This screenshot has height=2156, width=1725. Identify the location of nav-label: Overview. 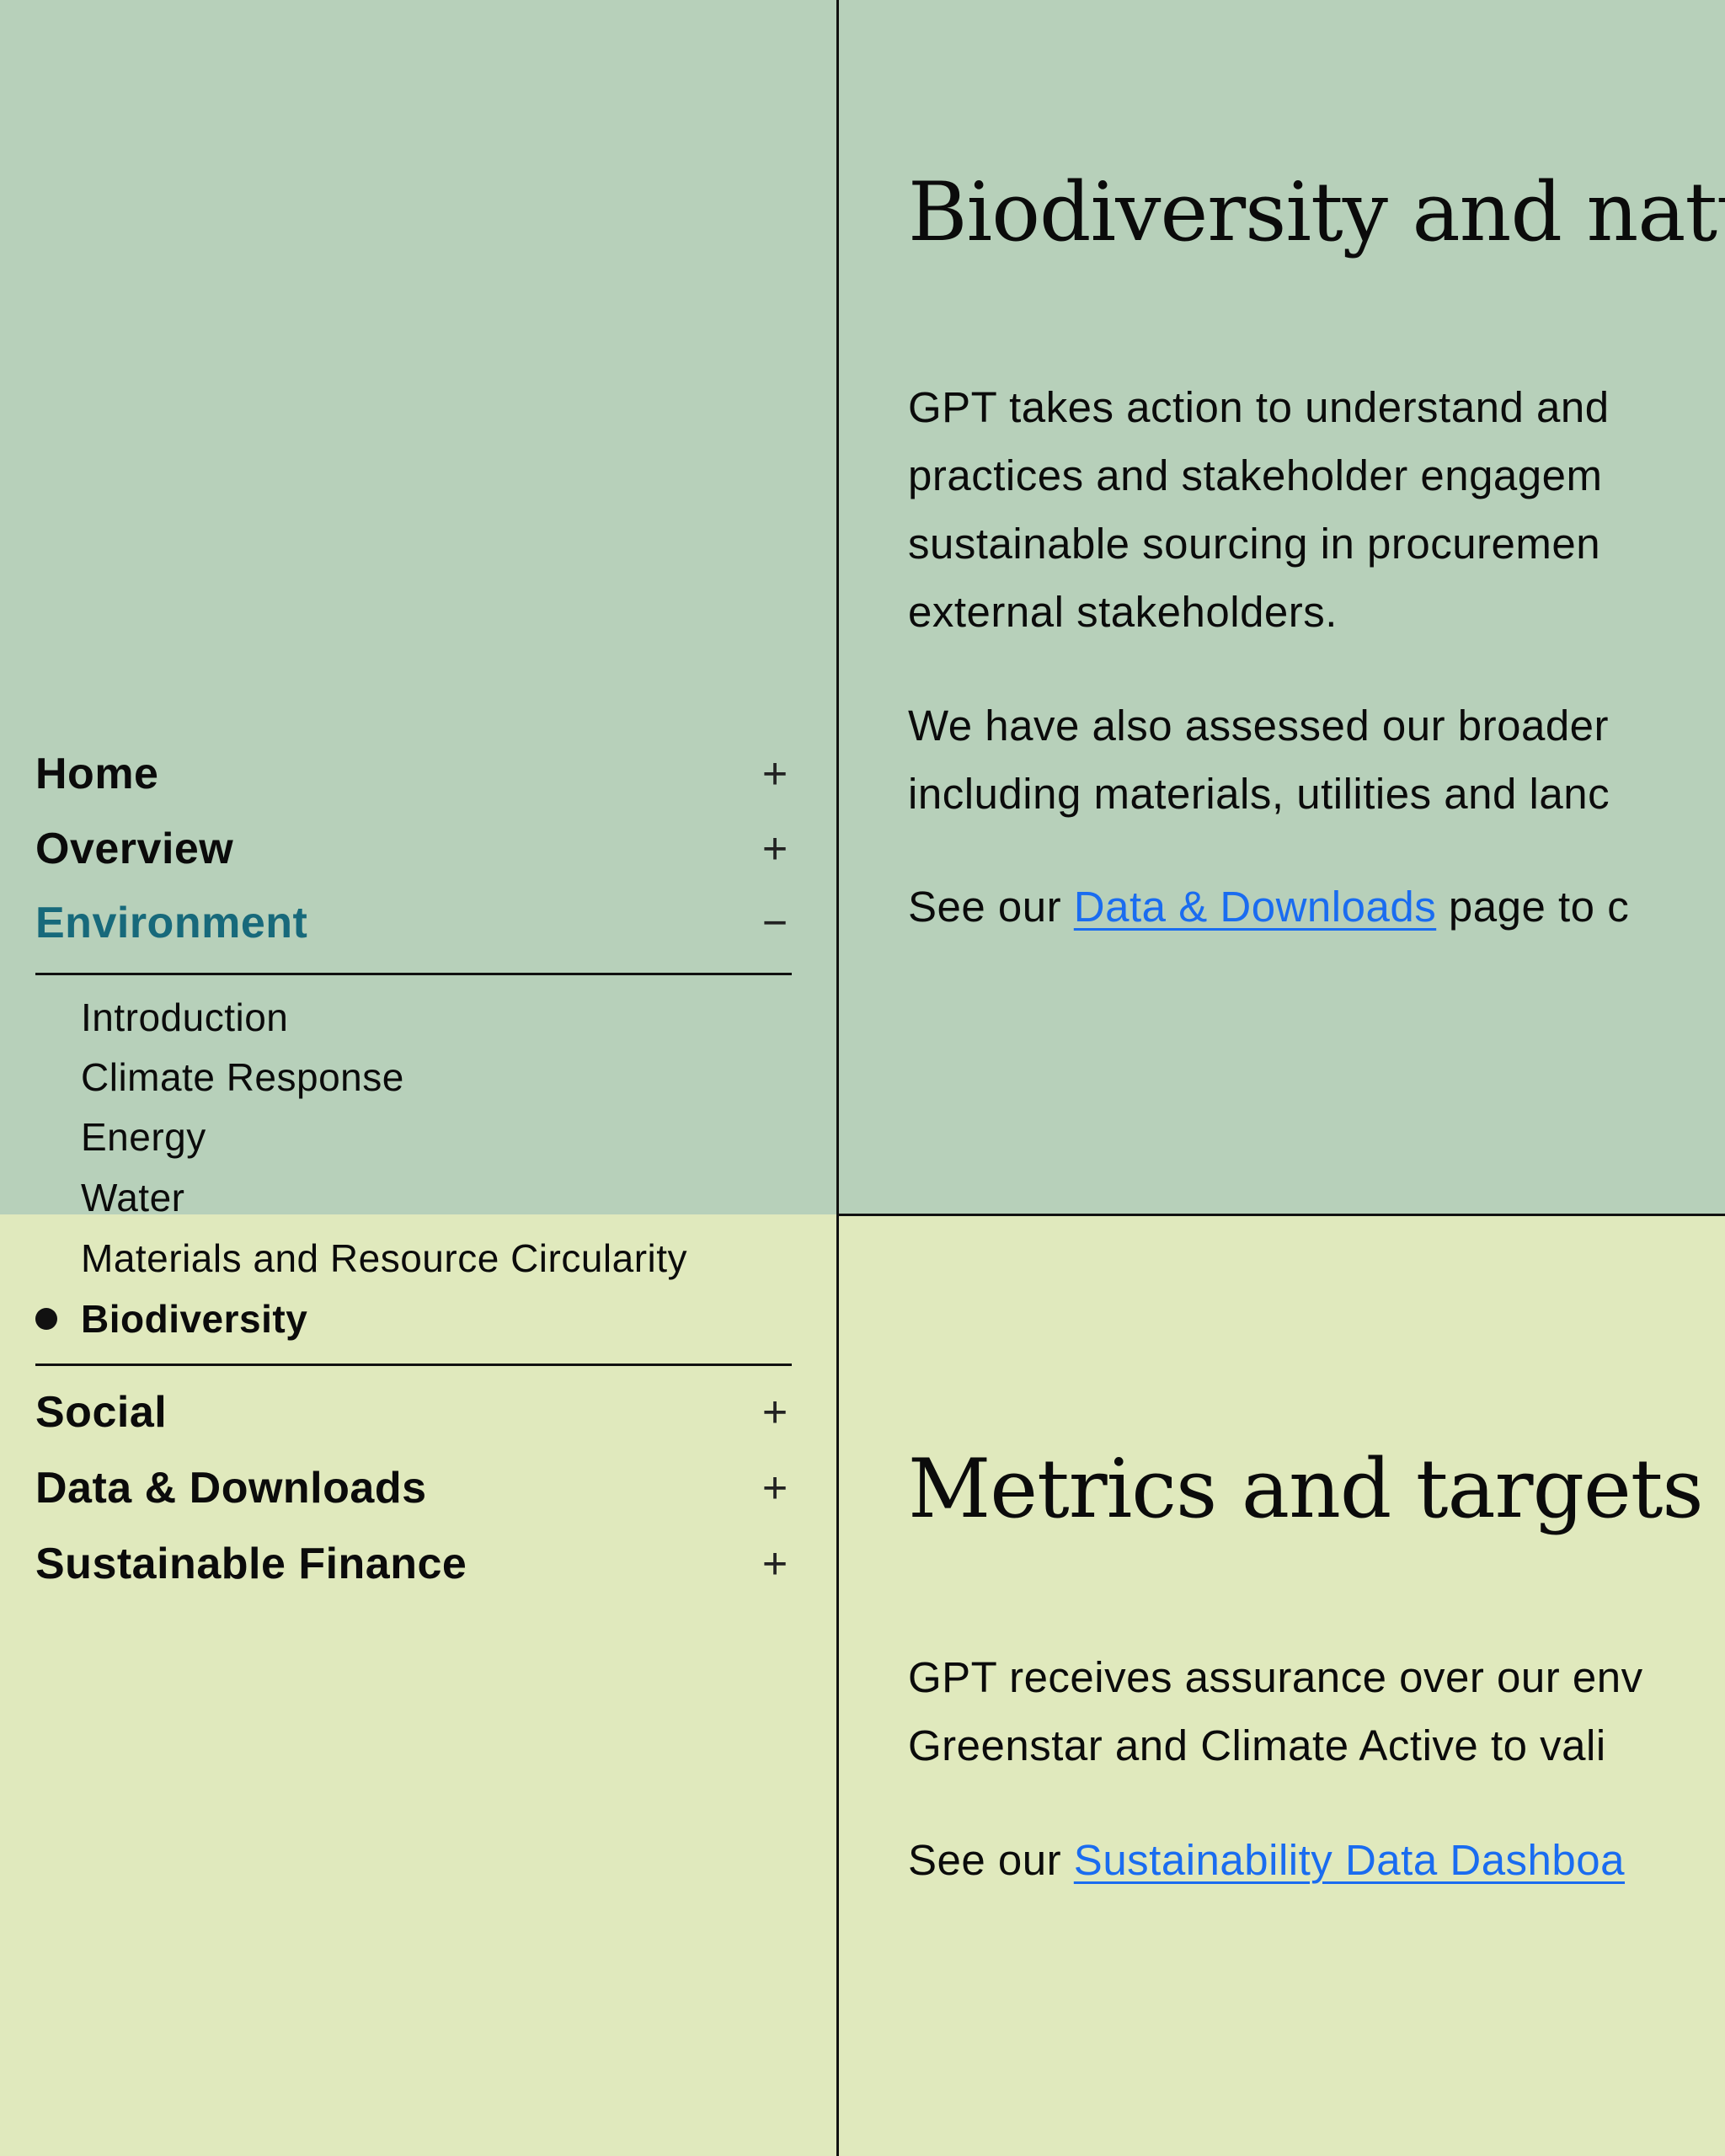
(134, 849).